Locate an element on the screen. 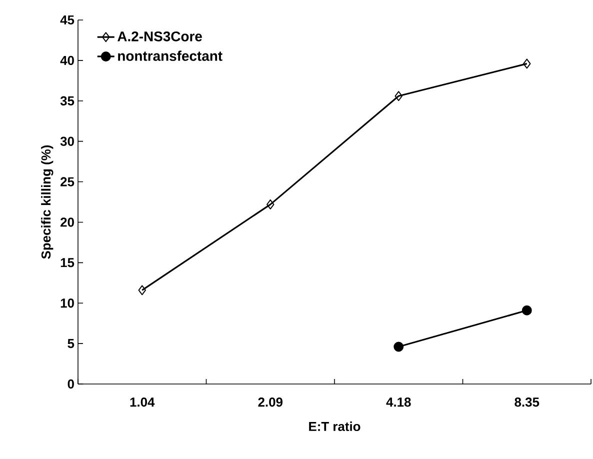 The height and width of the screenshot is (459, 593). y-tick-label: 15 is located at coordinates (67, 263).